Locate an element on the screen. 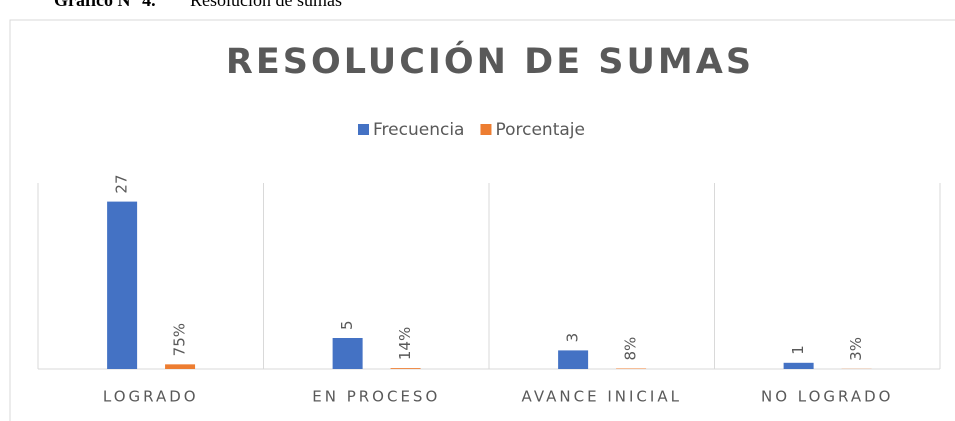  data-label: 3% is located at coordinates (856, 349).